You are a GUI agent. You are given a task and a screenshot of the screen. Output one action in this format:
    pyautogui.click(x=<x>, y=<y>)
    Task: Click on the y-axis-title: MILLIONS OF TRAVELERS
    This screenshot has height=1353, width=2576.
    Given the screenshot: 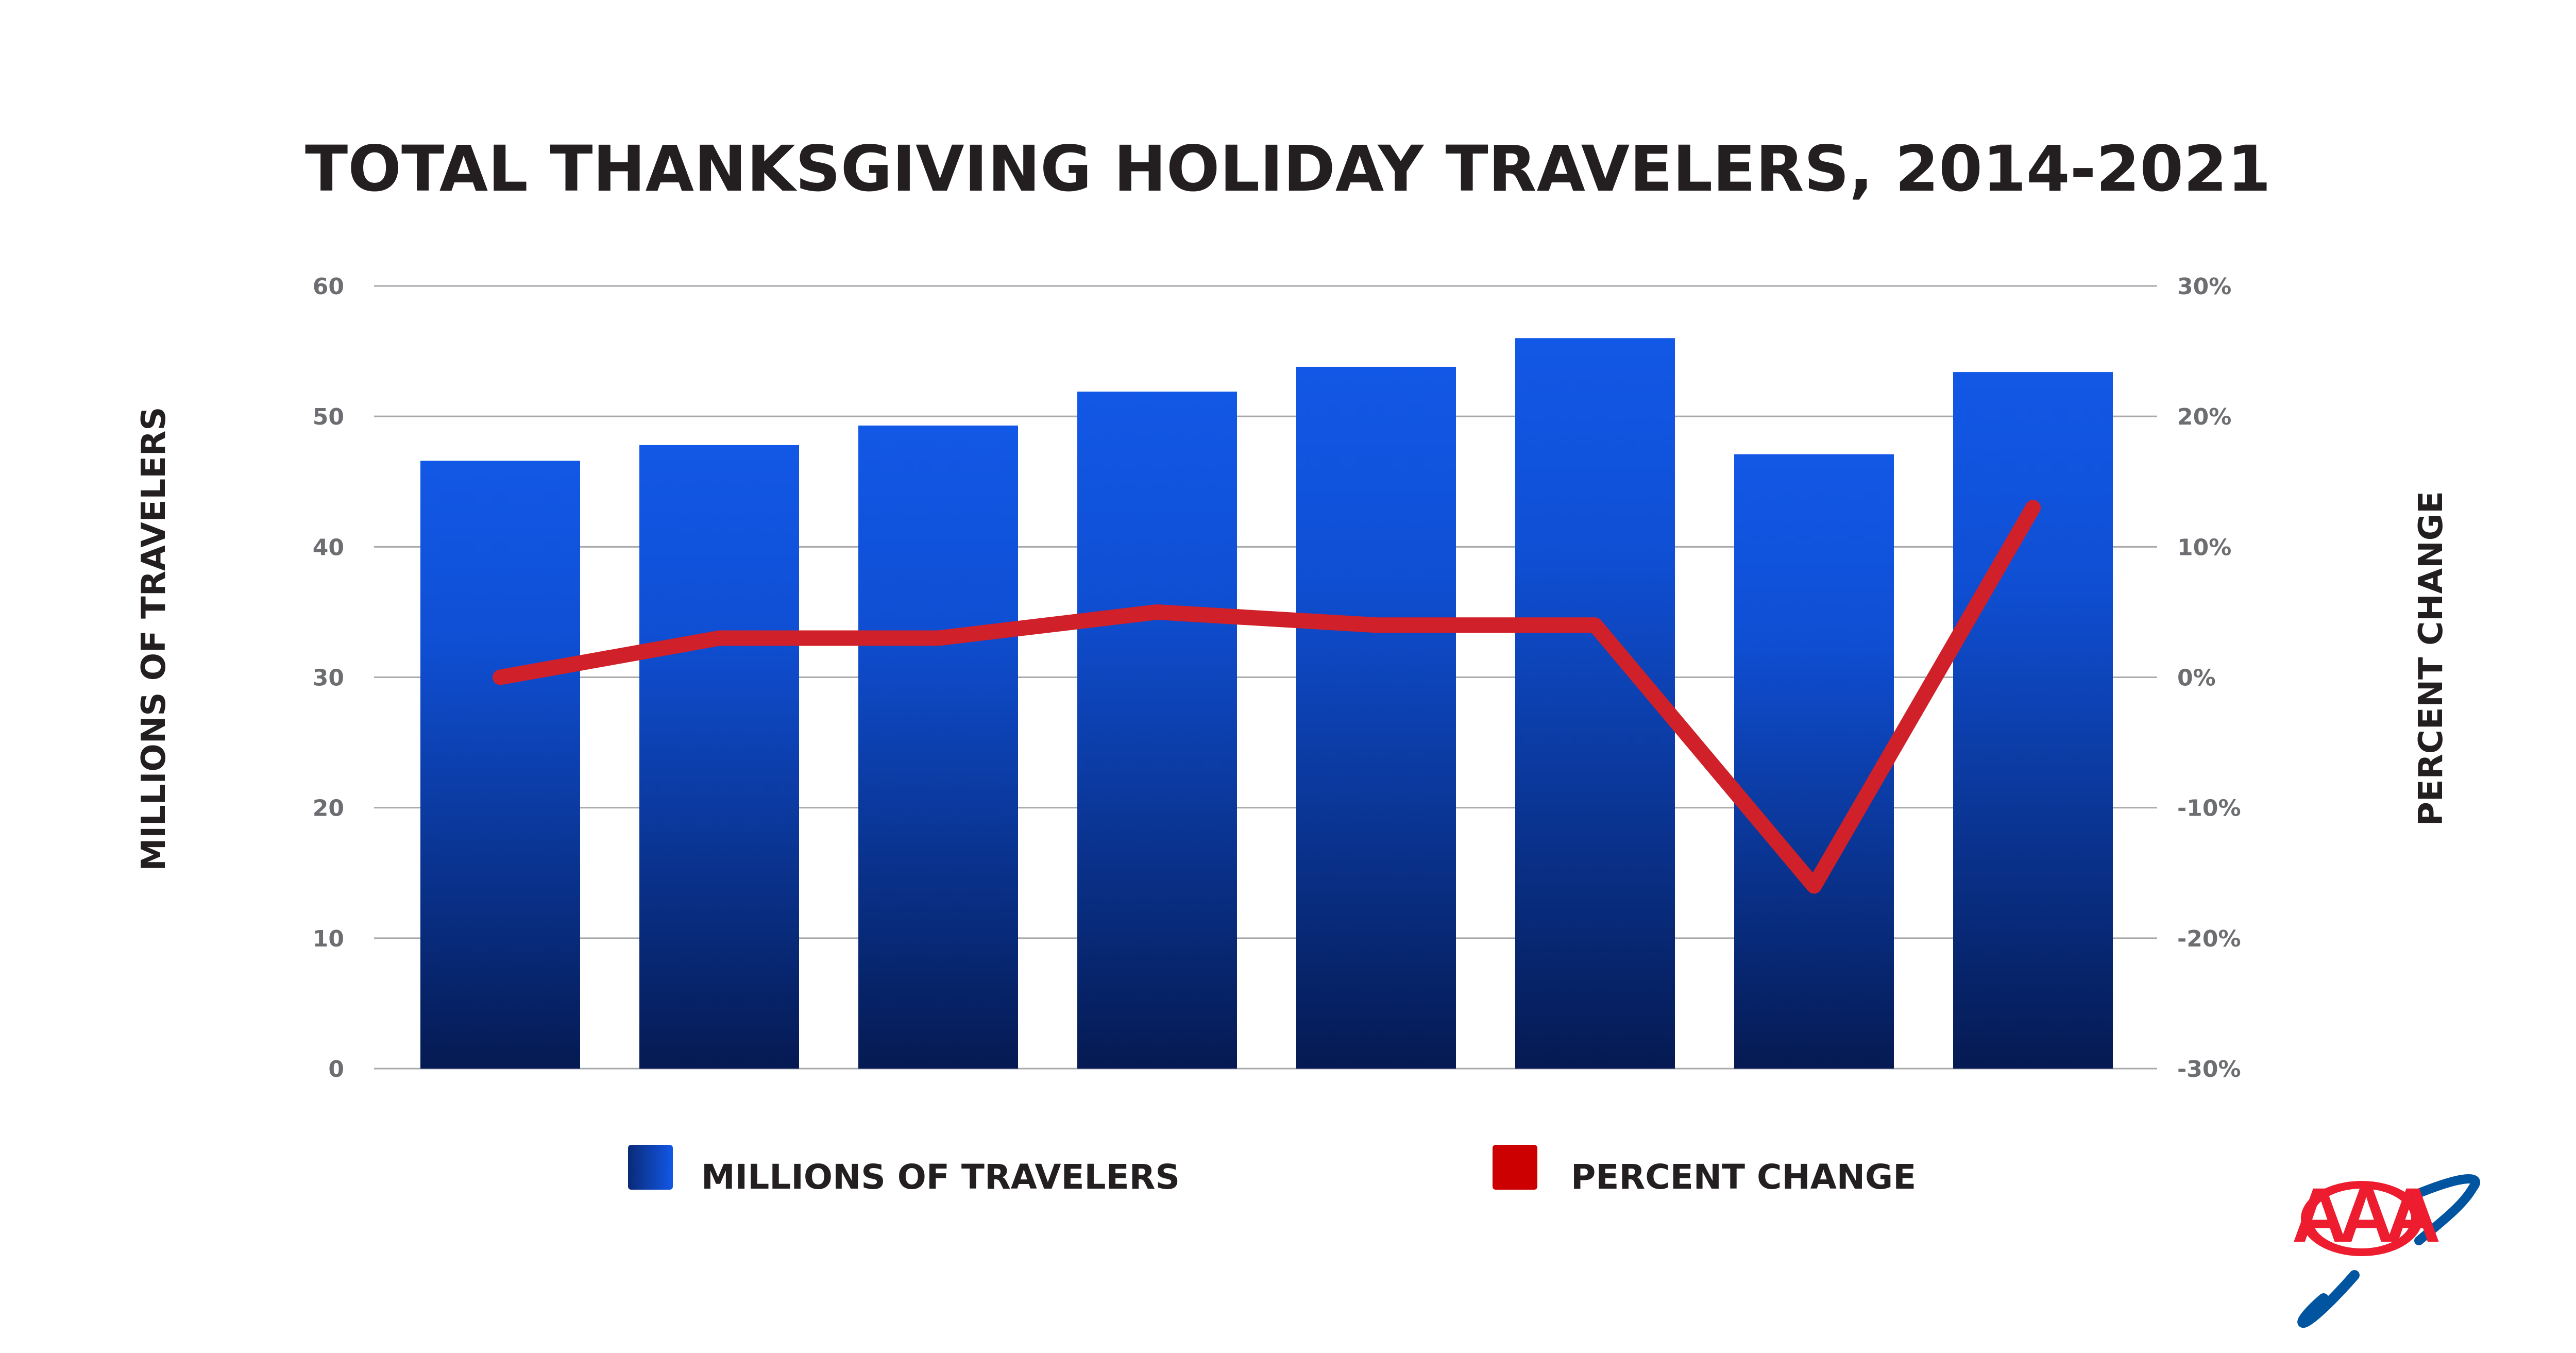 What is the action you would take?
    pyautogui.click(x=154, y=639)
    